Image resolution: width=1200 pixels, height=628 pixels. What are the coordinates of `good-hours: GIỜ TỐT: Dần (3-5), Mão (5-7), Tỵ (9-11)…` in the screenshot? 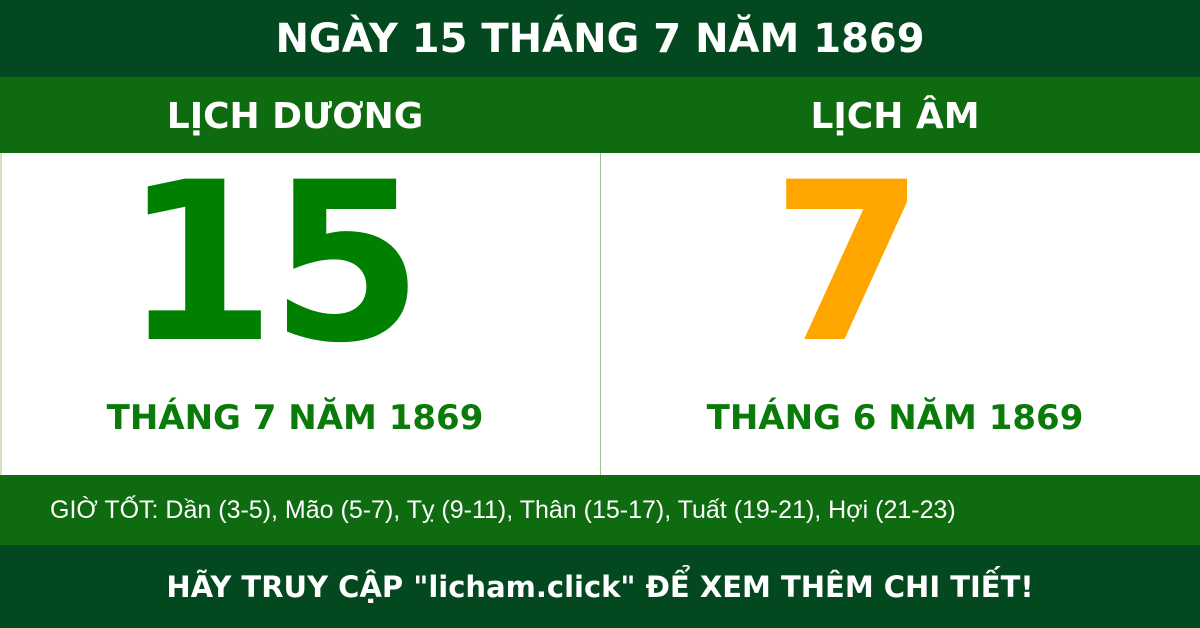 It's located at (600, 510).